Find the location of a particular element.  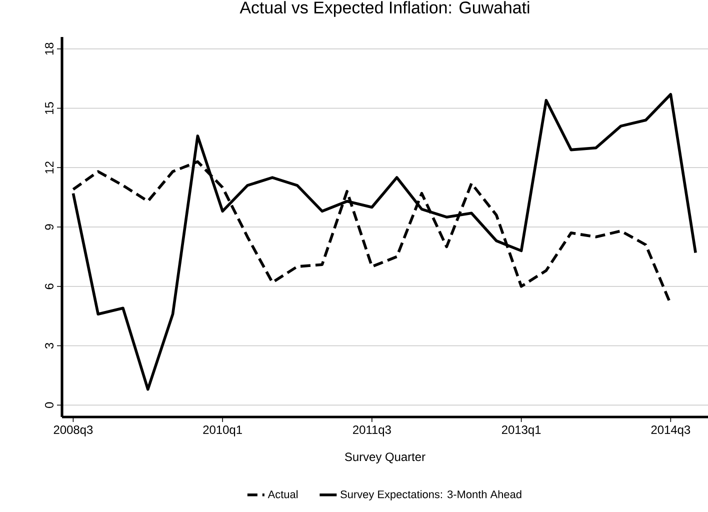

y-tick-label: 12 is located at coordinates (49, 168).